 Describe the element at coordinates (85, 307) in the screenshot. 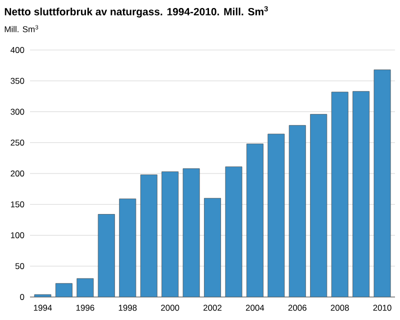

I see `x-tick-label: 1996` at that location.